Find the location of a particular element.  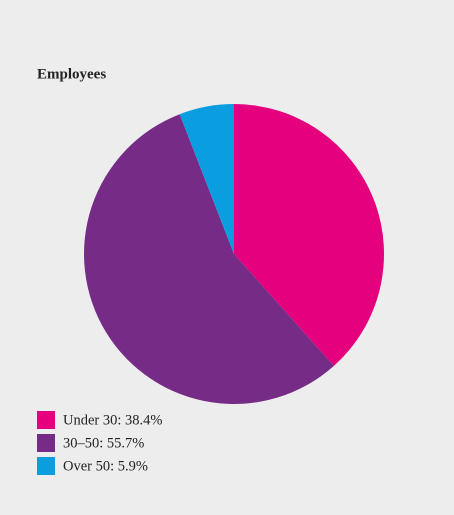

pie-slice is located at coordinates (206, 179).